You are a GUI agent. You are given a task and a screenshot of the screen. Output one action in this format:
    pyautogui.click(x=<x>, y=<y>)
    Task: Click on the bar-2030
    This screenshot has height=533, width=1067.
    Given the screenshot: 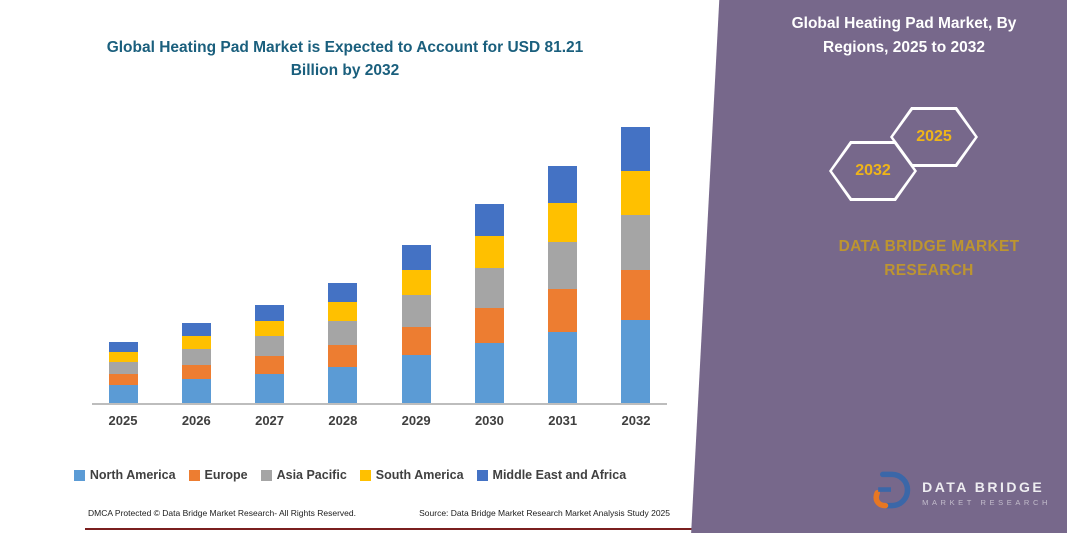 What is the action you would take?
    pyautogui.click(x=489, y=303)
    